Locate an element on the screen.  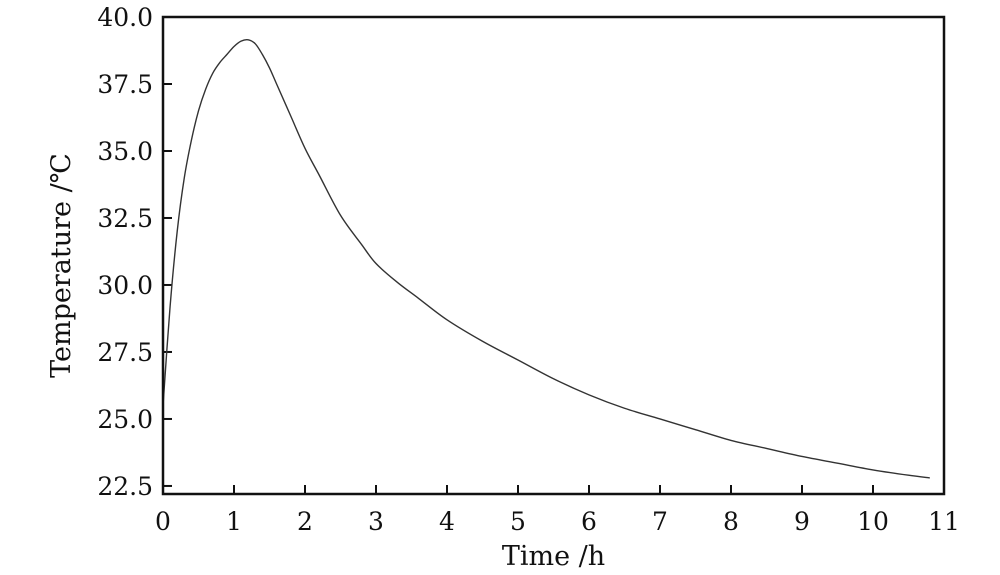
y-tick-label: 22.5 is located at coordinates (125, 486).